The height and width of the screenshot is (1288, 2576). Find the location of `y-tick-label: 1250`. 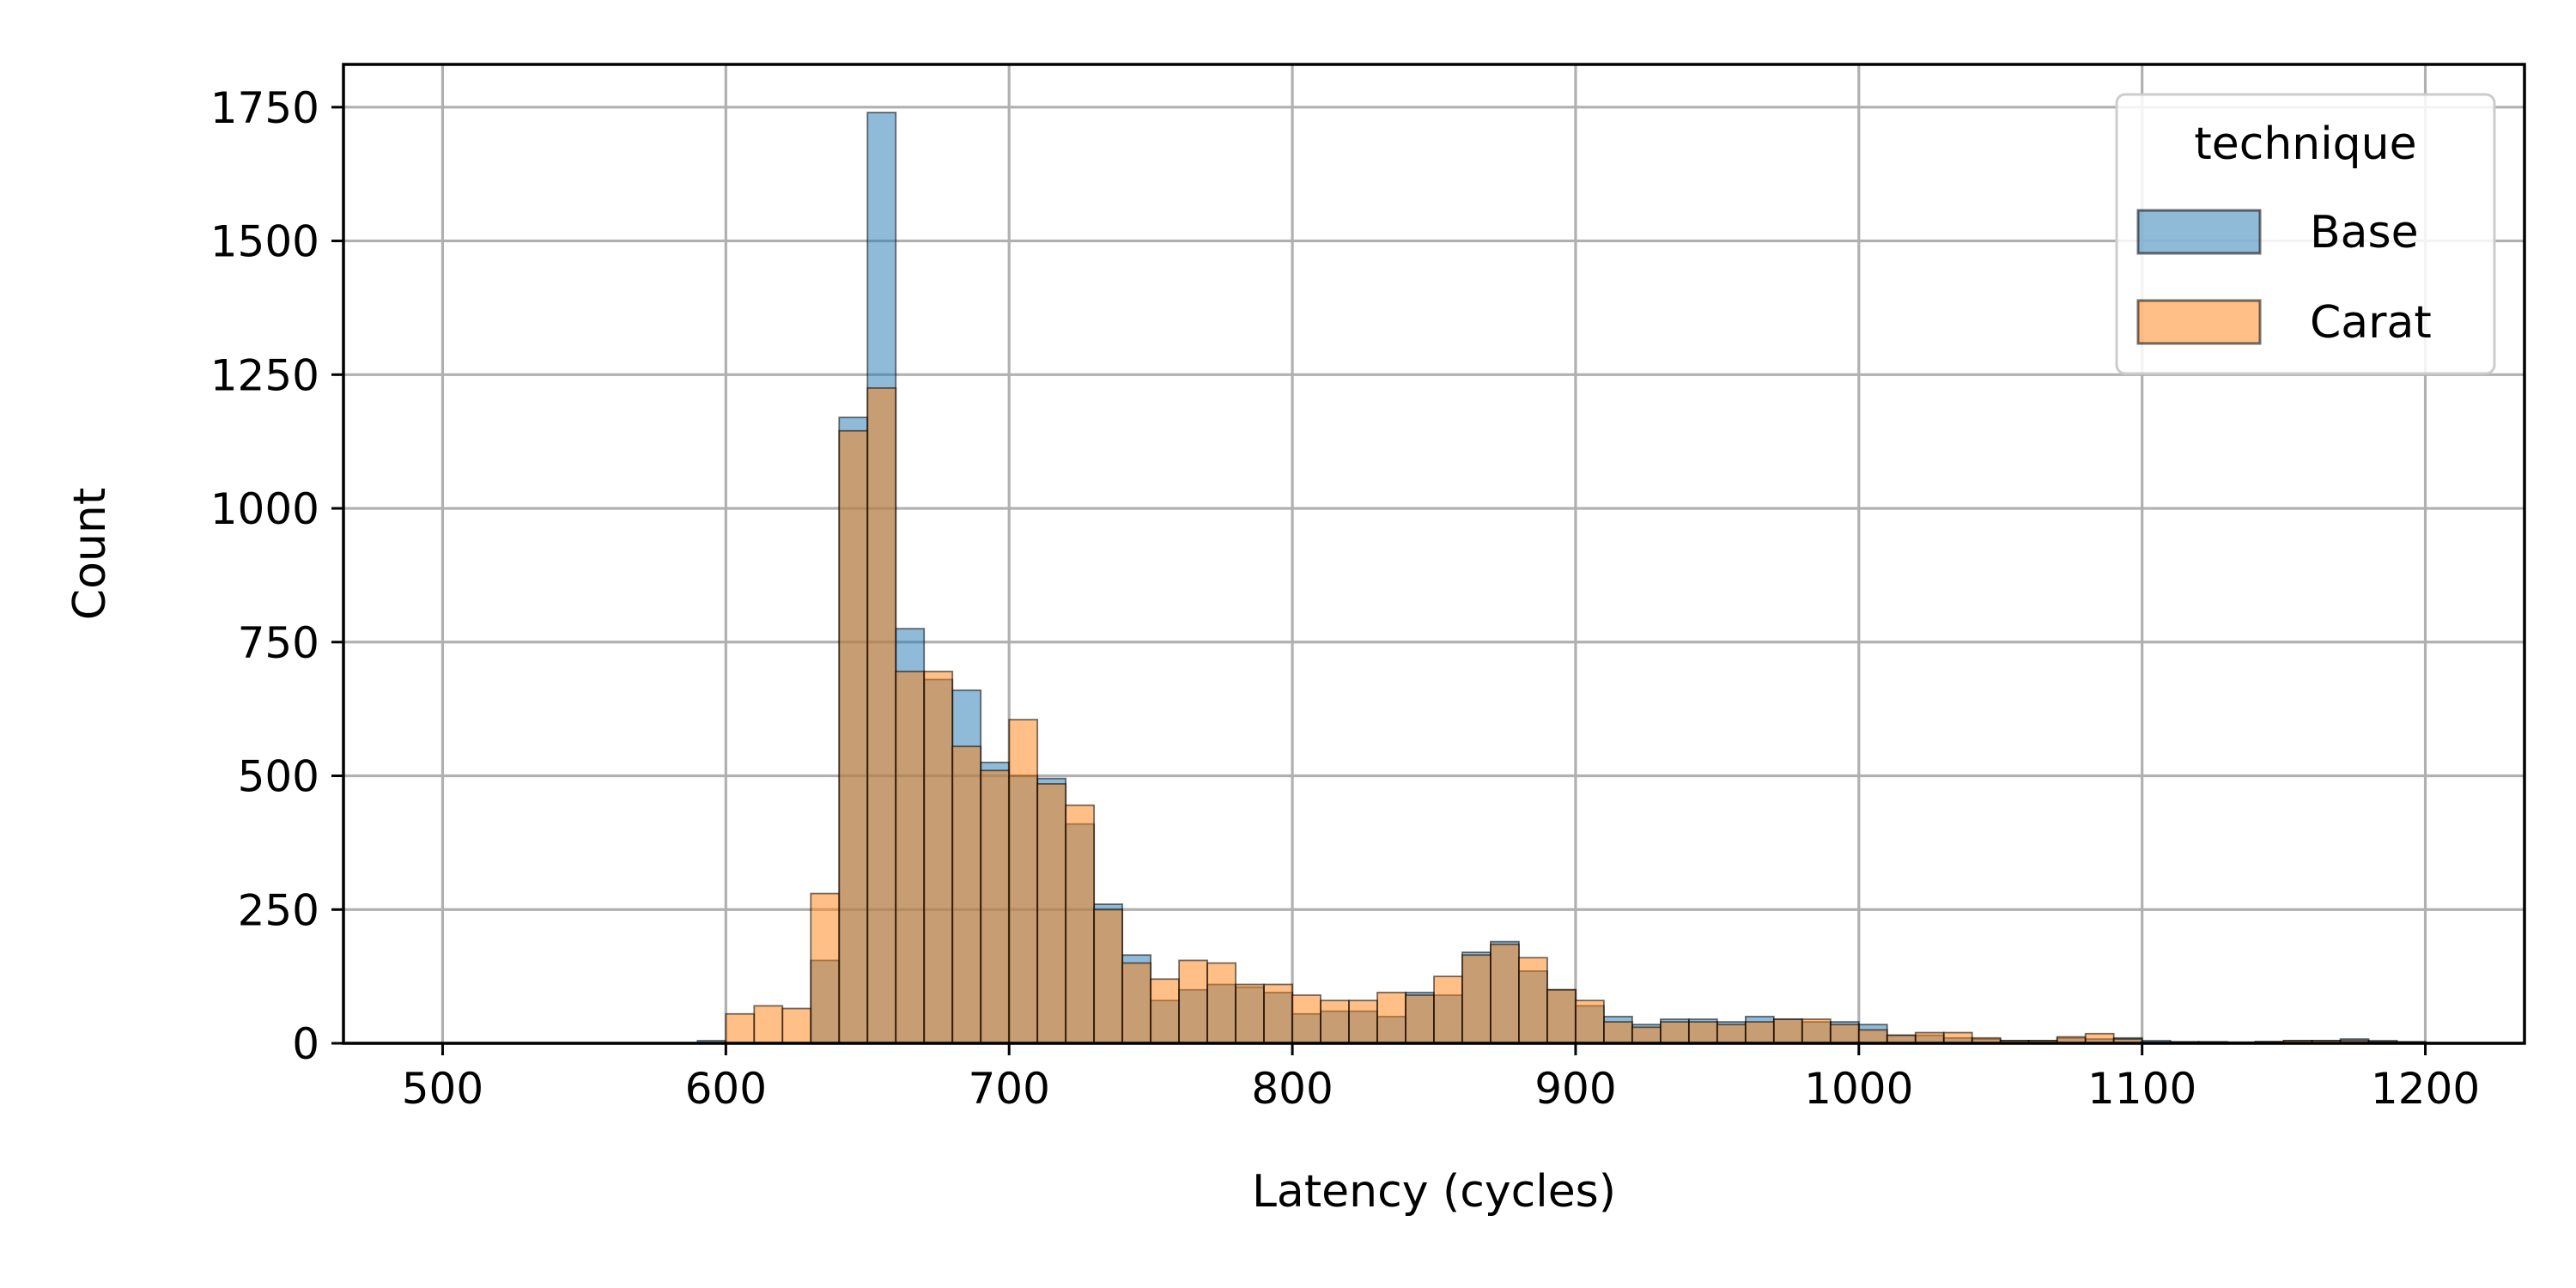

y-tick-label: 1250 is located at coordinates (264, 375).